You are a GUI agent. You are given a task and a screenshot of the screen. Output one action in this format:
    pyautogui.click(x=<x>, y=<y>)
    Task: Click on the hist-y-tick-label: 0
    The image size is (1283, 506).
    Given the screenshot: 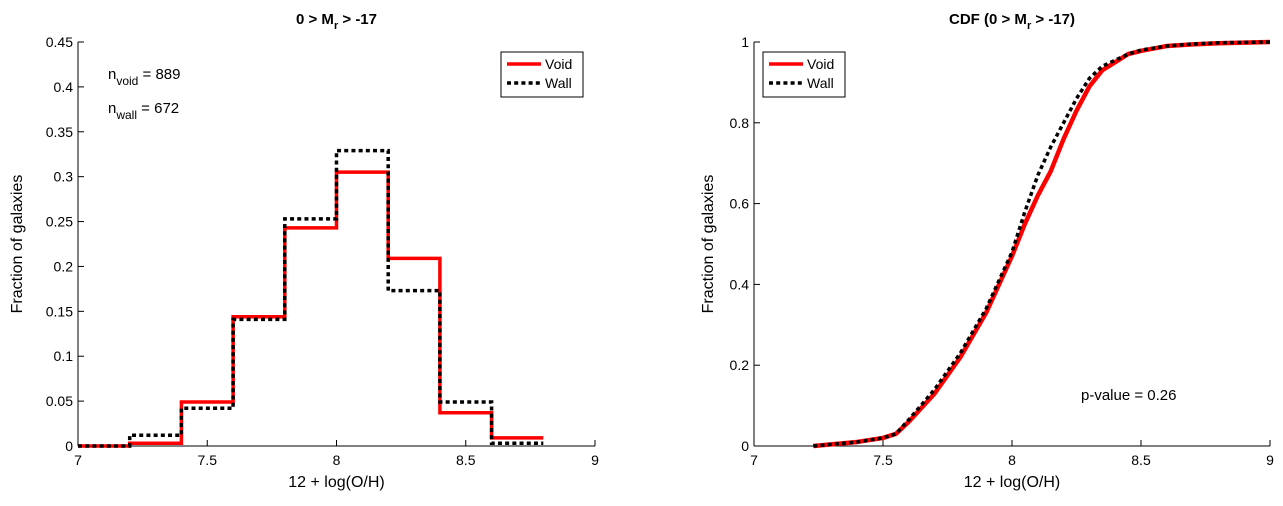 What is the action you would take?
    pyautogui.click(x=69, y=446)
    